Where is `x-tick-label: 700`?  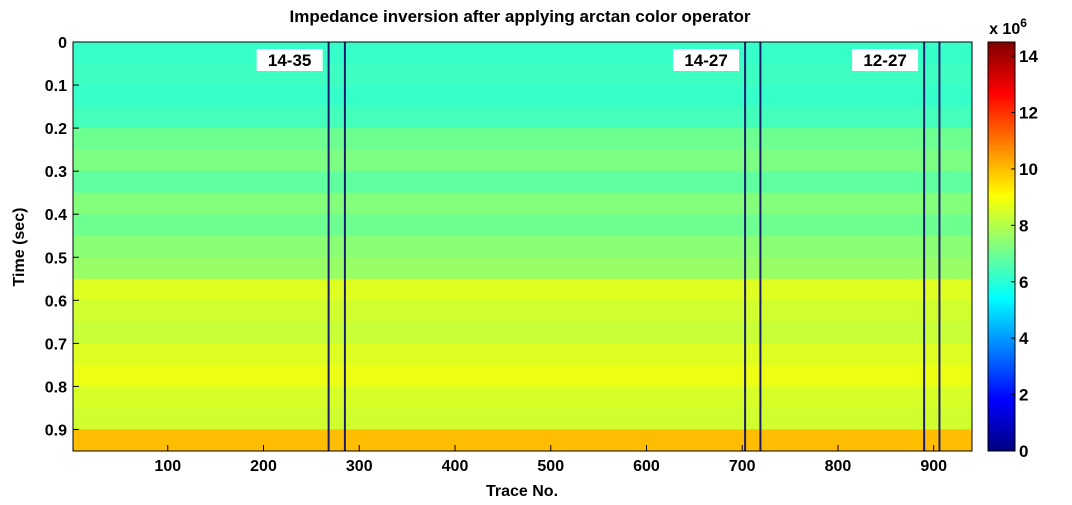 x-tick-label: 700 is located at coordinates (742, 466).